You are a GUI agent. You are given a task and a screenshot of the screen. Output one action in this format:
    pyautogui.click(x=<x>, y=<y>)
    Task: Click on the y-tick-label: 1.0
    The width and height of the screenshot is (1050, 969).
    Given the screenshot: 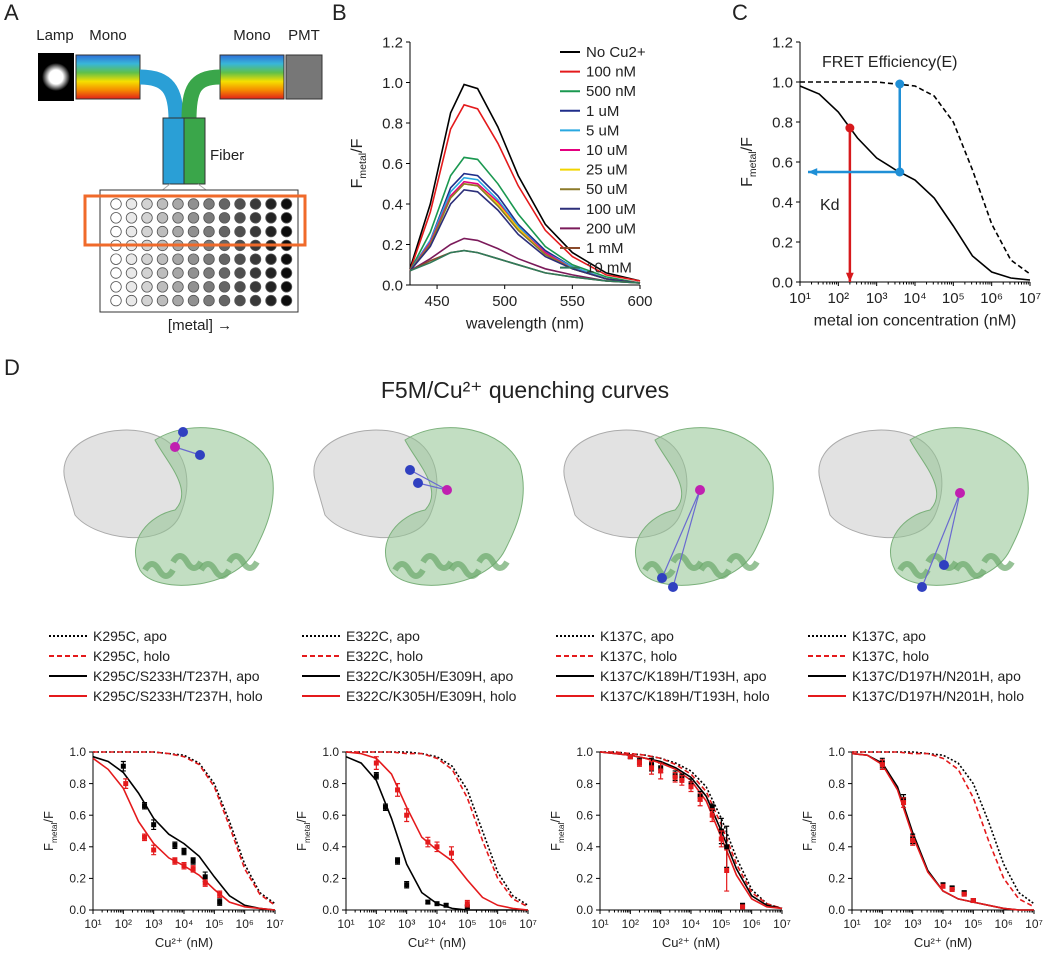 What is the action you would take?
    pyautogui.click(x=330, y=752)
    